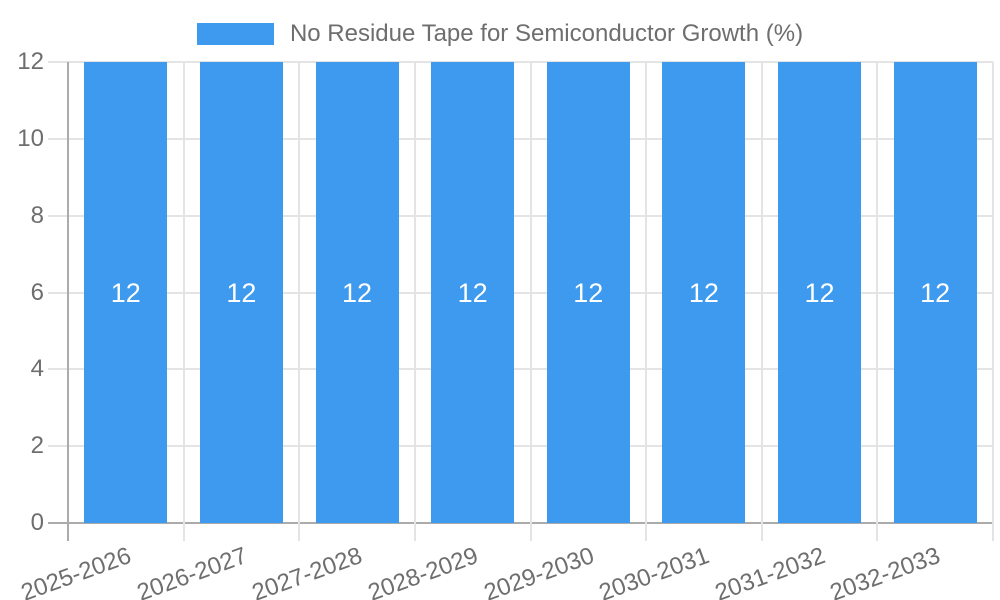 This screenshot has width=1000, height=600. Describe the element at coordinates (30, 61) in the screenshot. I see `y-tick-label: 12` at that location.